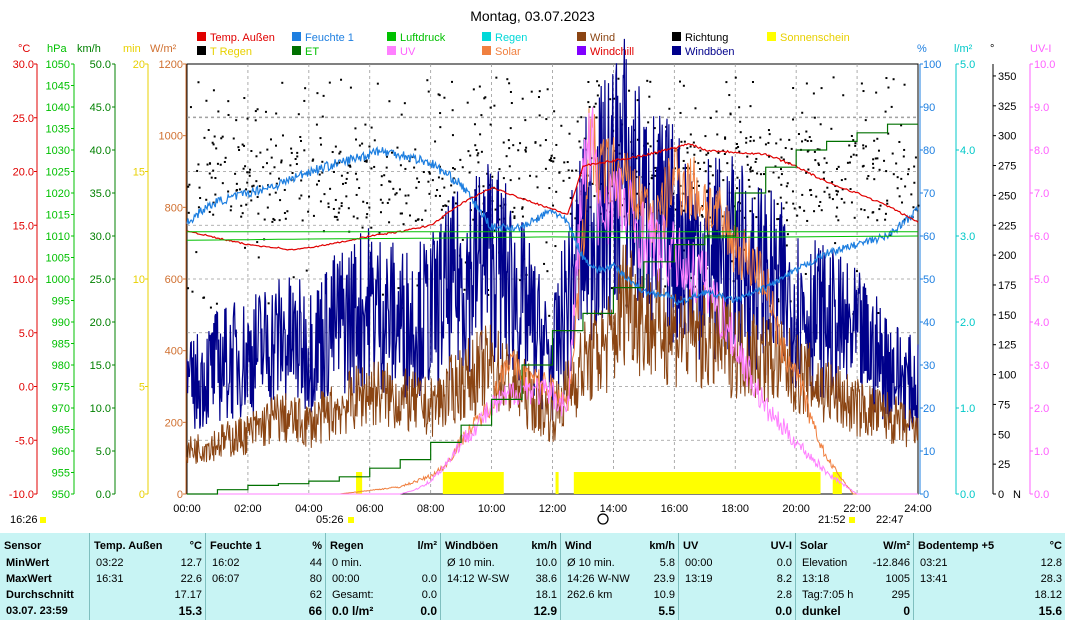 The height and width of the screenshot is (620, 1065). Describe the element at coordinates (37, 611) in the screenshot. I see `stats-label: 03.07. 23:59` at that location.